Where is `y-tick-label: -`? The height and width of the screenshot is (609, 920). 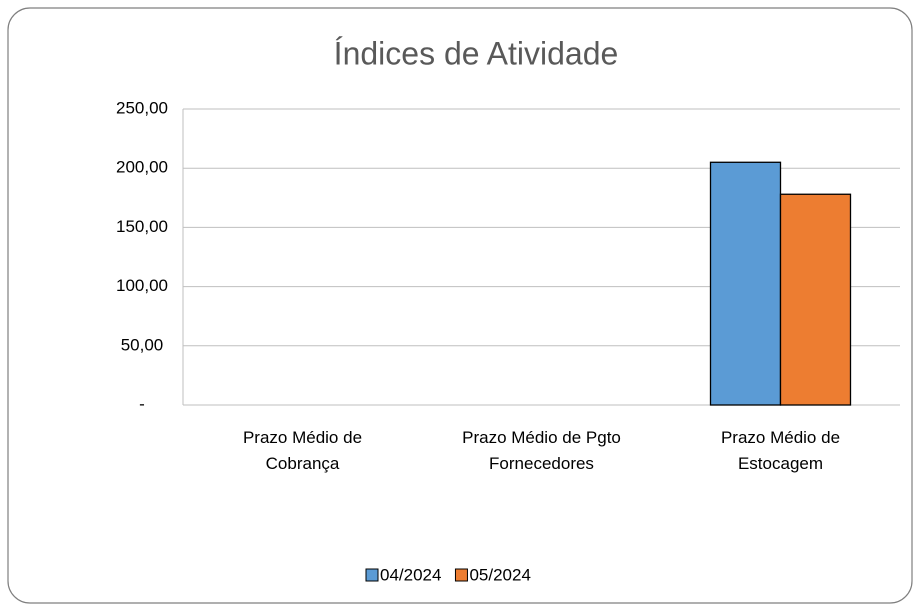
y-tick-label: - is located at coordinates (142, 403).